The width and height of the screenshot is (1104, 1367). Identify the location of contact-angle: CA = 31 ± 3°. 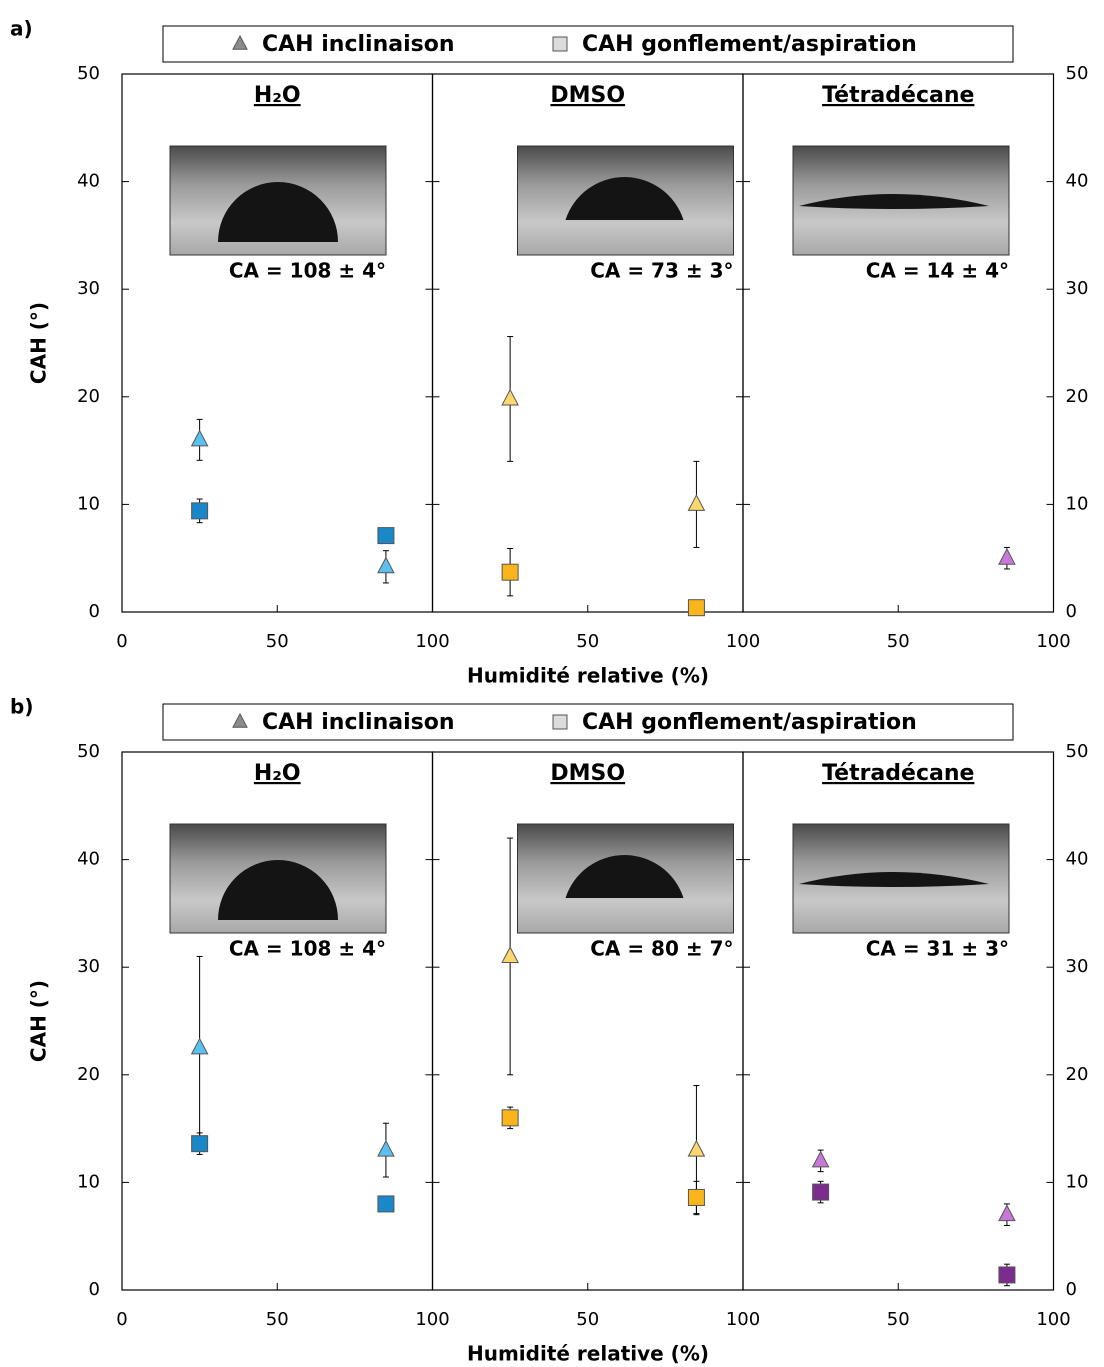
(937, 949).